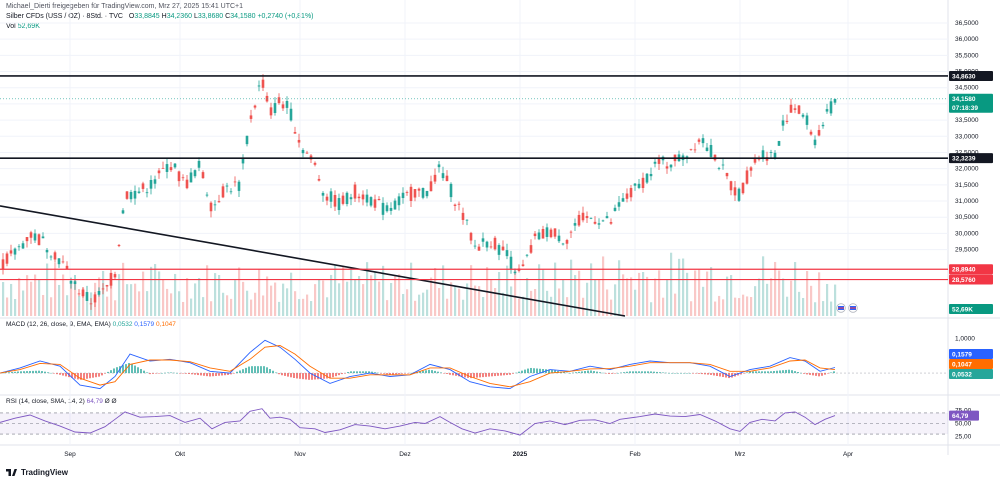  Describe the element at coordinates (58, 324) in the screenshot. I see `macd-legend-label: MACD (12, 26, close, 9, EMA, EMA)` at that location.